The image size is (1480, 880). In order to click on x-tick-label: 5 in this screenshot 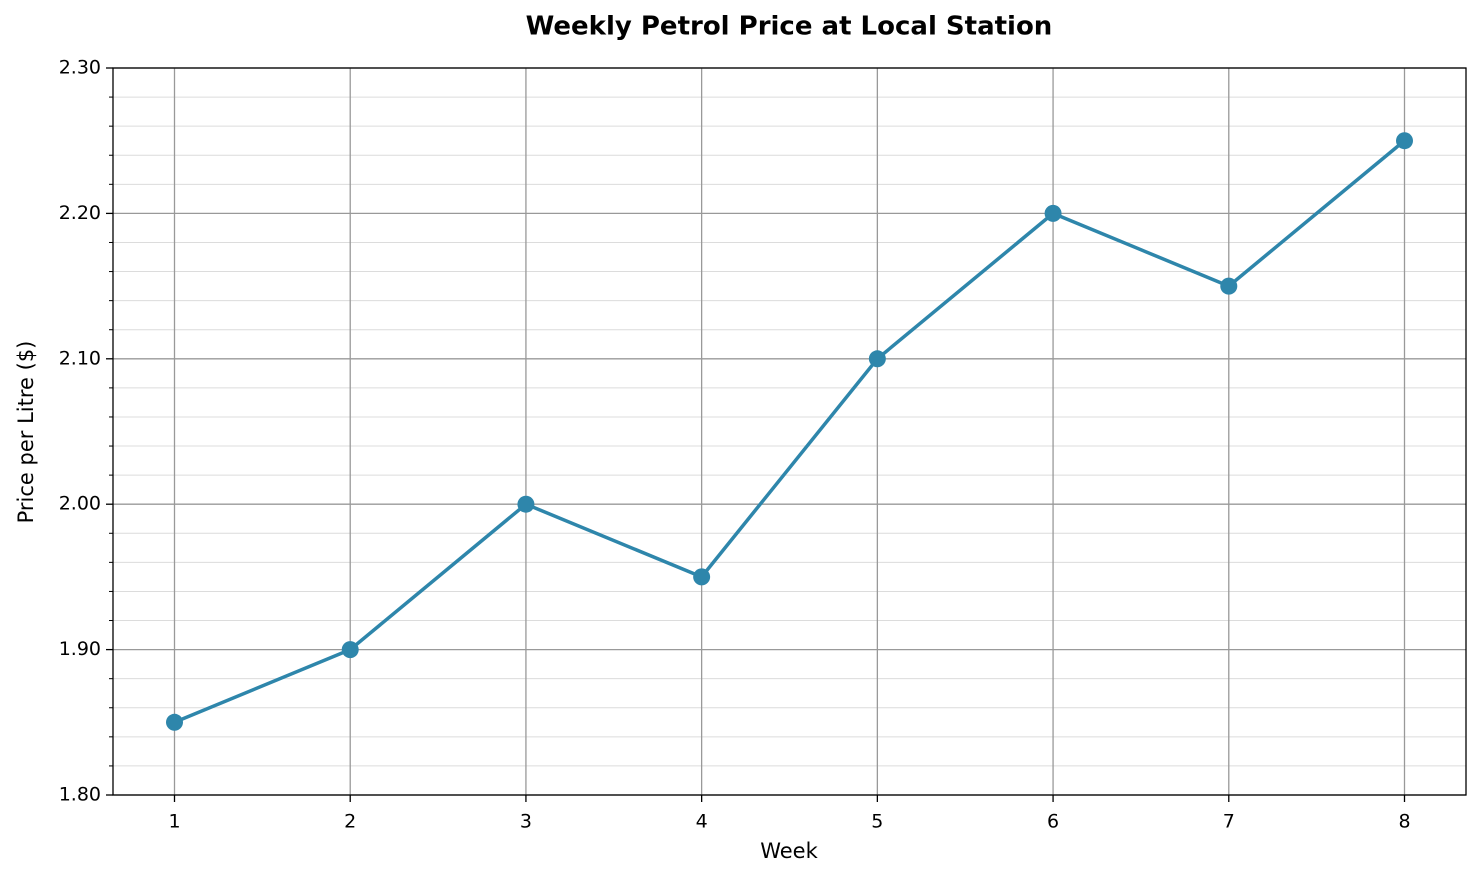, I will do `click(877, 822)`.